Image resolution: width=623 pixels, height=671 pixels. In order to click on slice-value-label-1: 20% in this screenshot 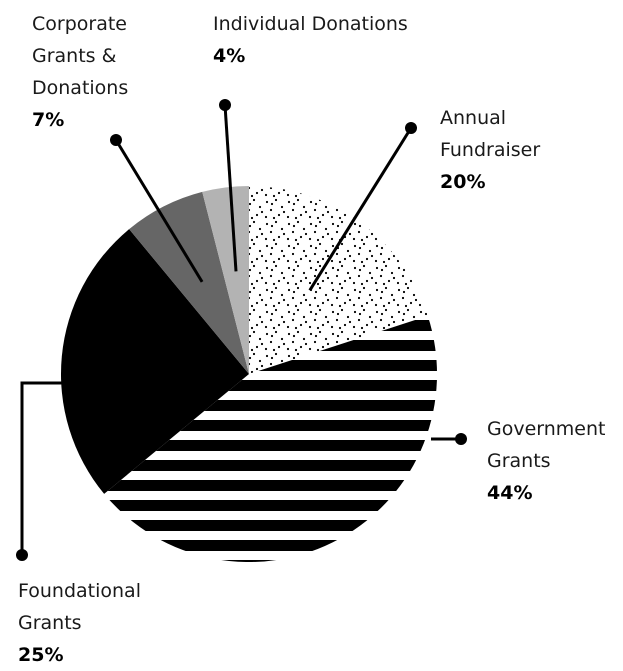, I will do `click(462, 182)`.